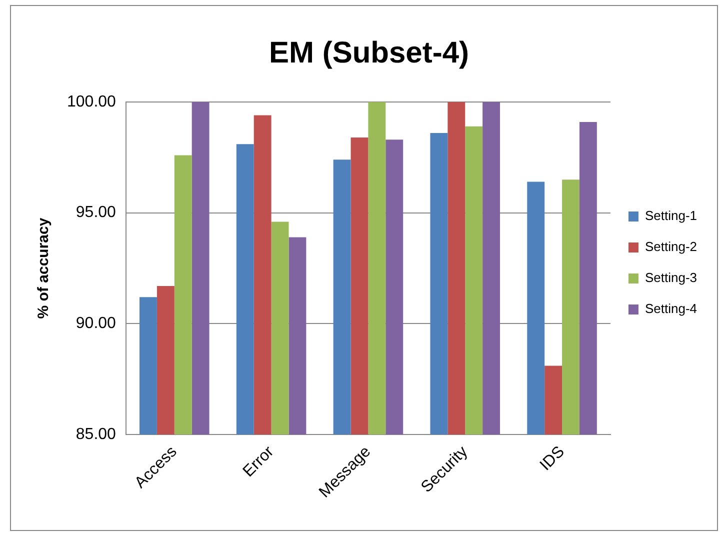 This screenshot has height=534, width=722. What do you see at coordinates (96, 323) in the screenshot?
I see `y-tick-label: 90.00` at bounding box center [96, 323].